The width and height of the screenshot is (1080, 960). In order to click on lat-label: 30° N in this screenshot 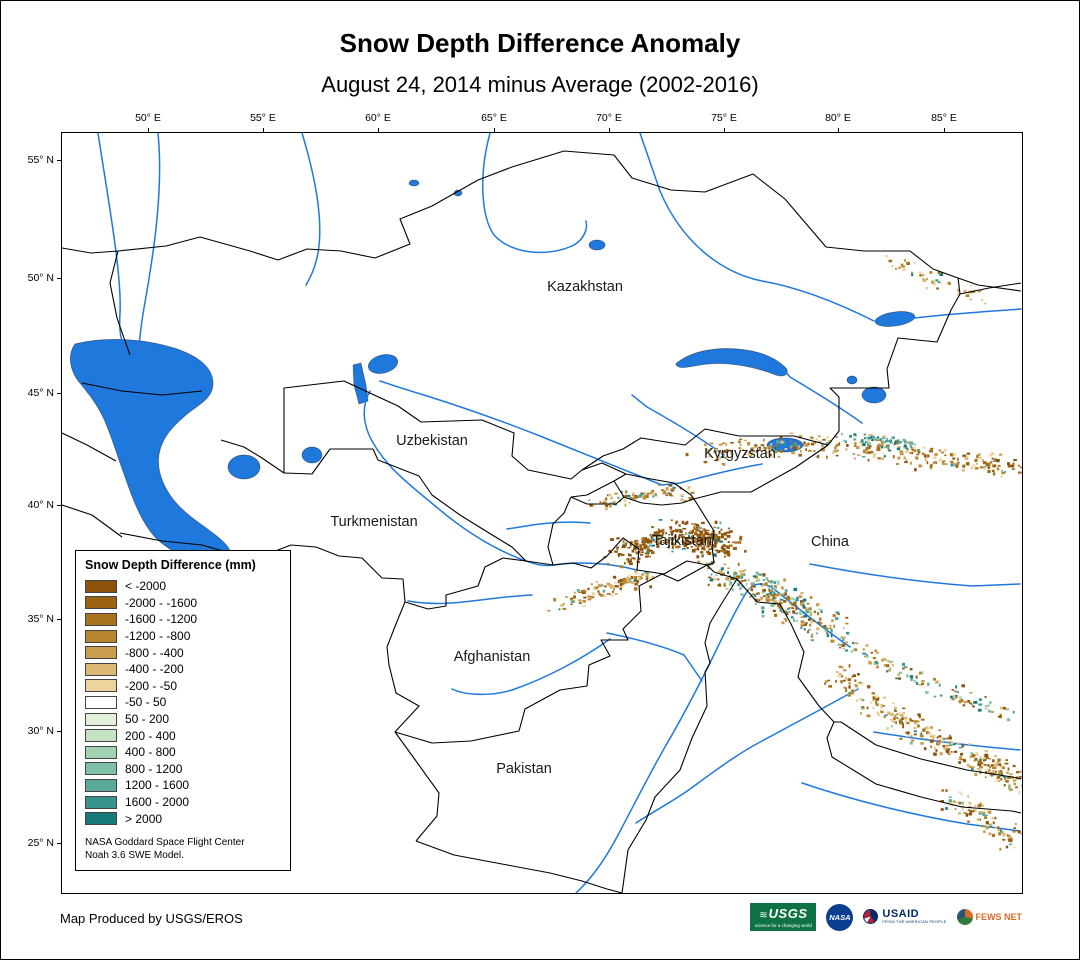, I will do `click(40, 731)`.